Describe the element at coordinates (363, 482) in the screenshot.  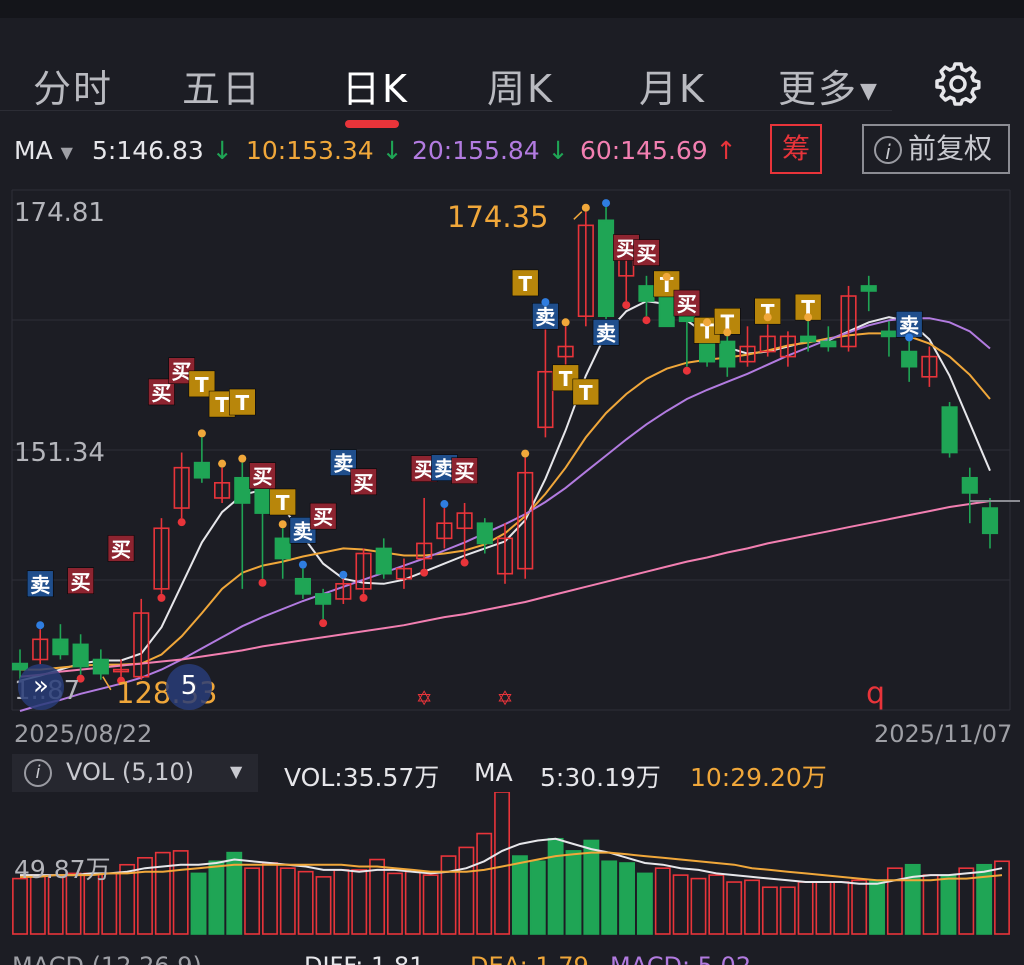
I see `buy-signal-badge` at that location.